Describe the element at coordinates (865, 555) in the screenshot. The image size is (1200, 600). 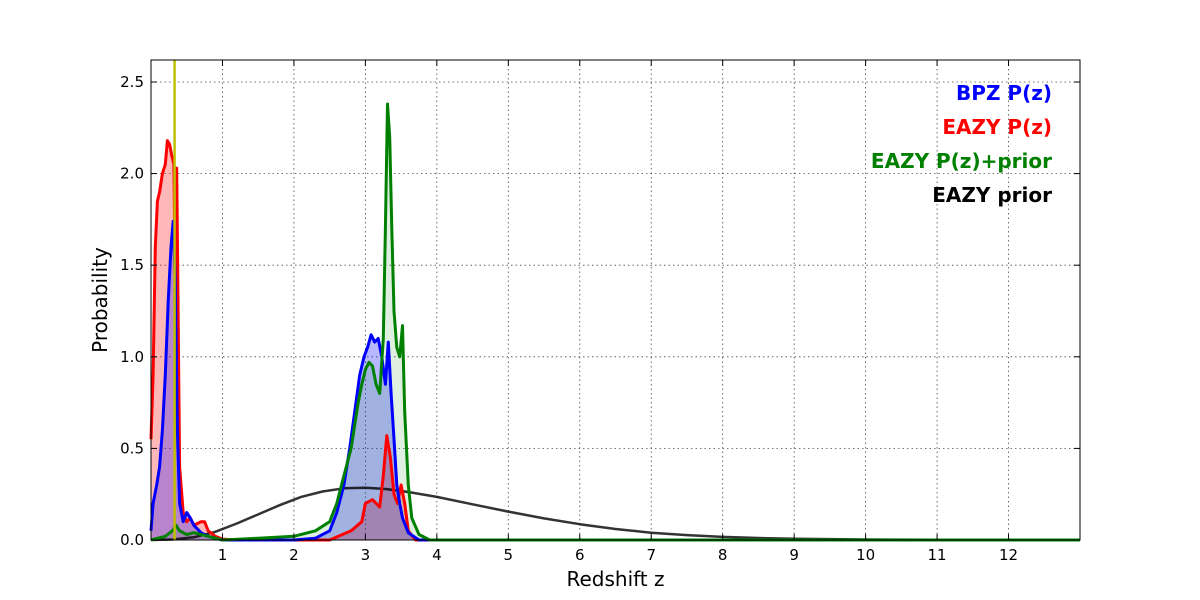
I see `x-tick-label: 10` at that location.